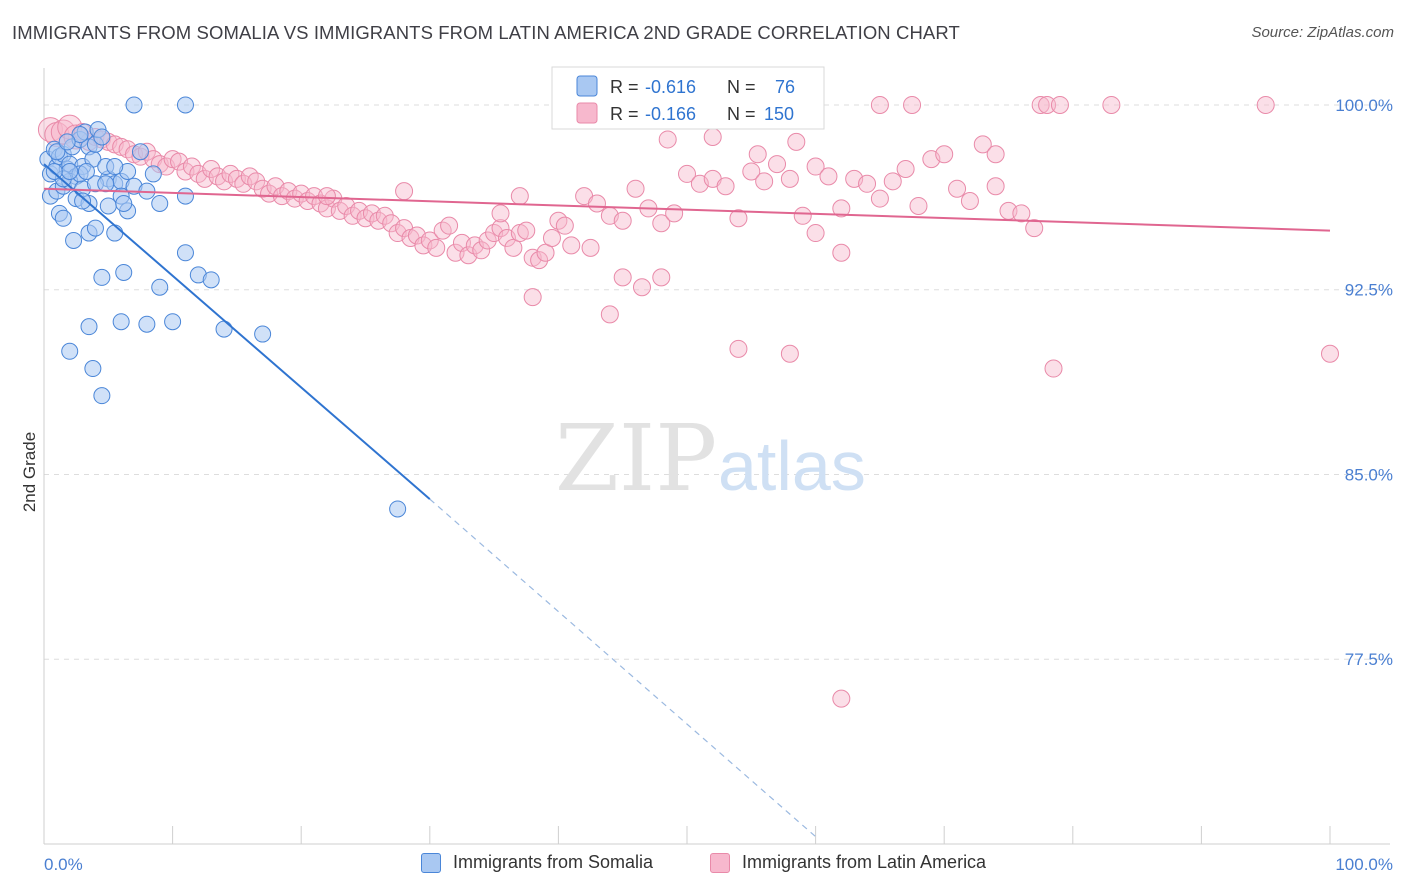 This screenshot has width=1406, height=892. What do you see at coordinates (553, 862) in the screenshot?
I see `bottom-legend-somalia-label: Immigrants from Somalia` at bounding box center [553, 862].